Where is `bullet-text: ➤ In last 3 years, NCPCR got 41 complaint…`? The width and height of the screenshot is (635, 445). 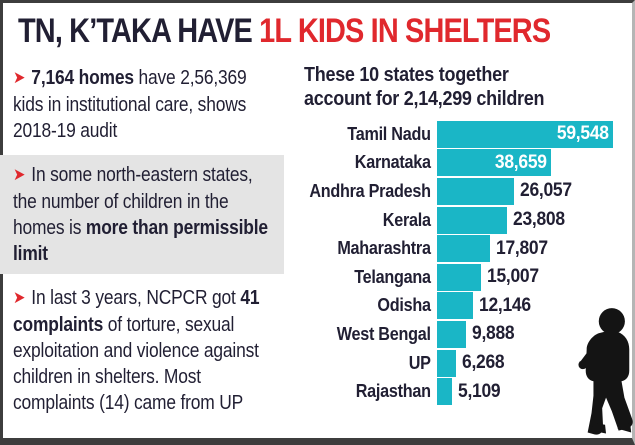
bullet-text: ➤ In last 3 years, NCPCR got 41 complaint… is located at coordinates (146, 350).